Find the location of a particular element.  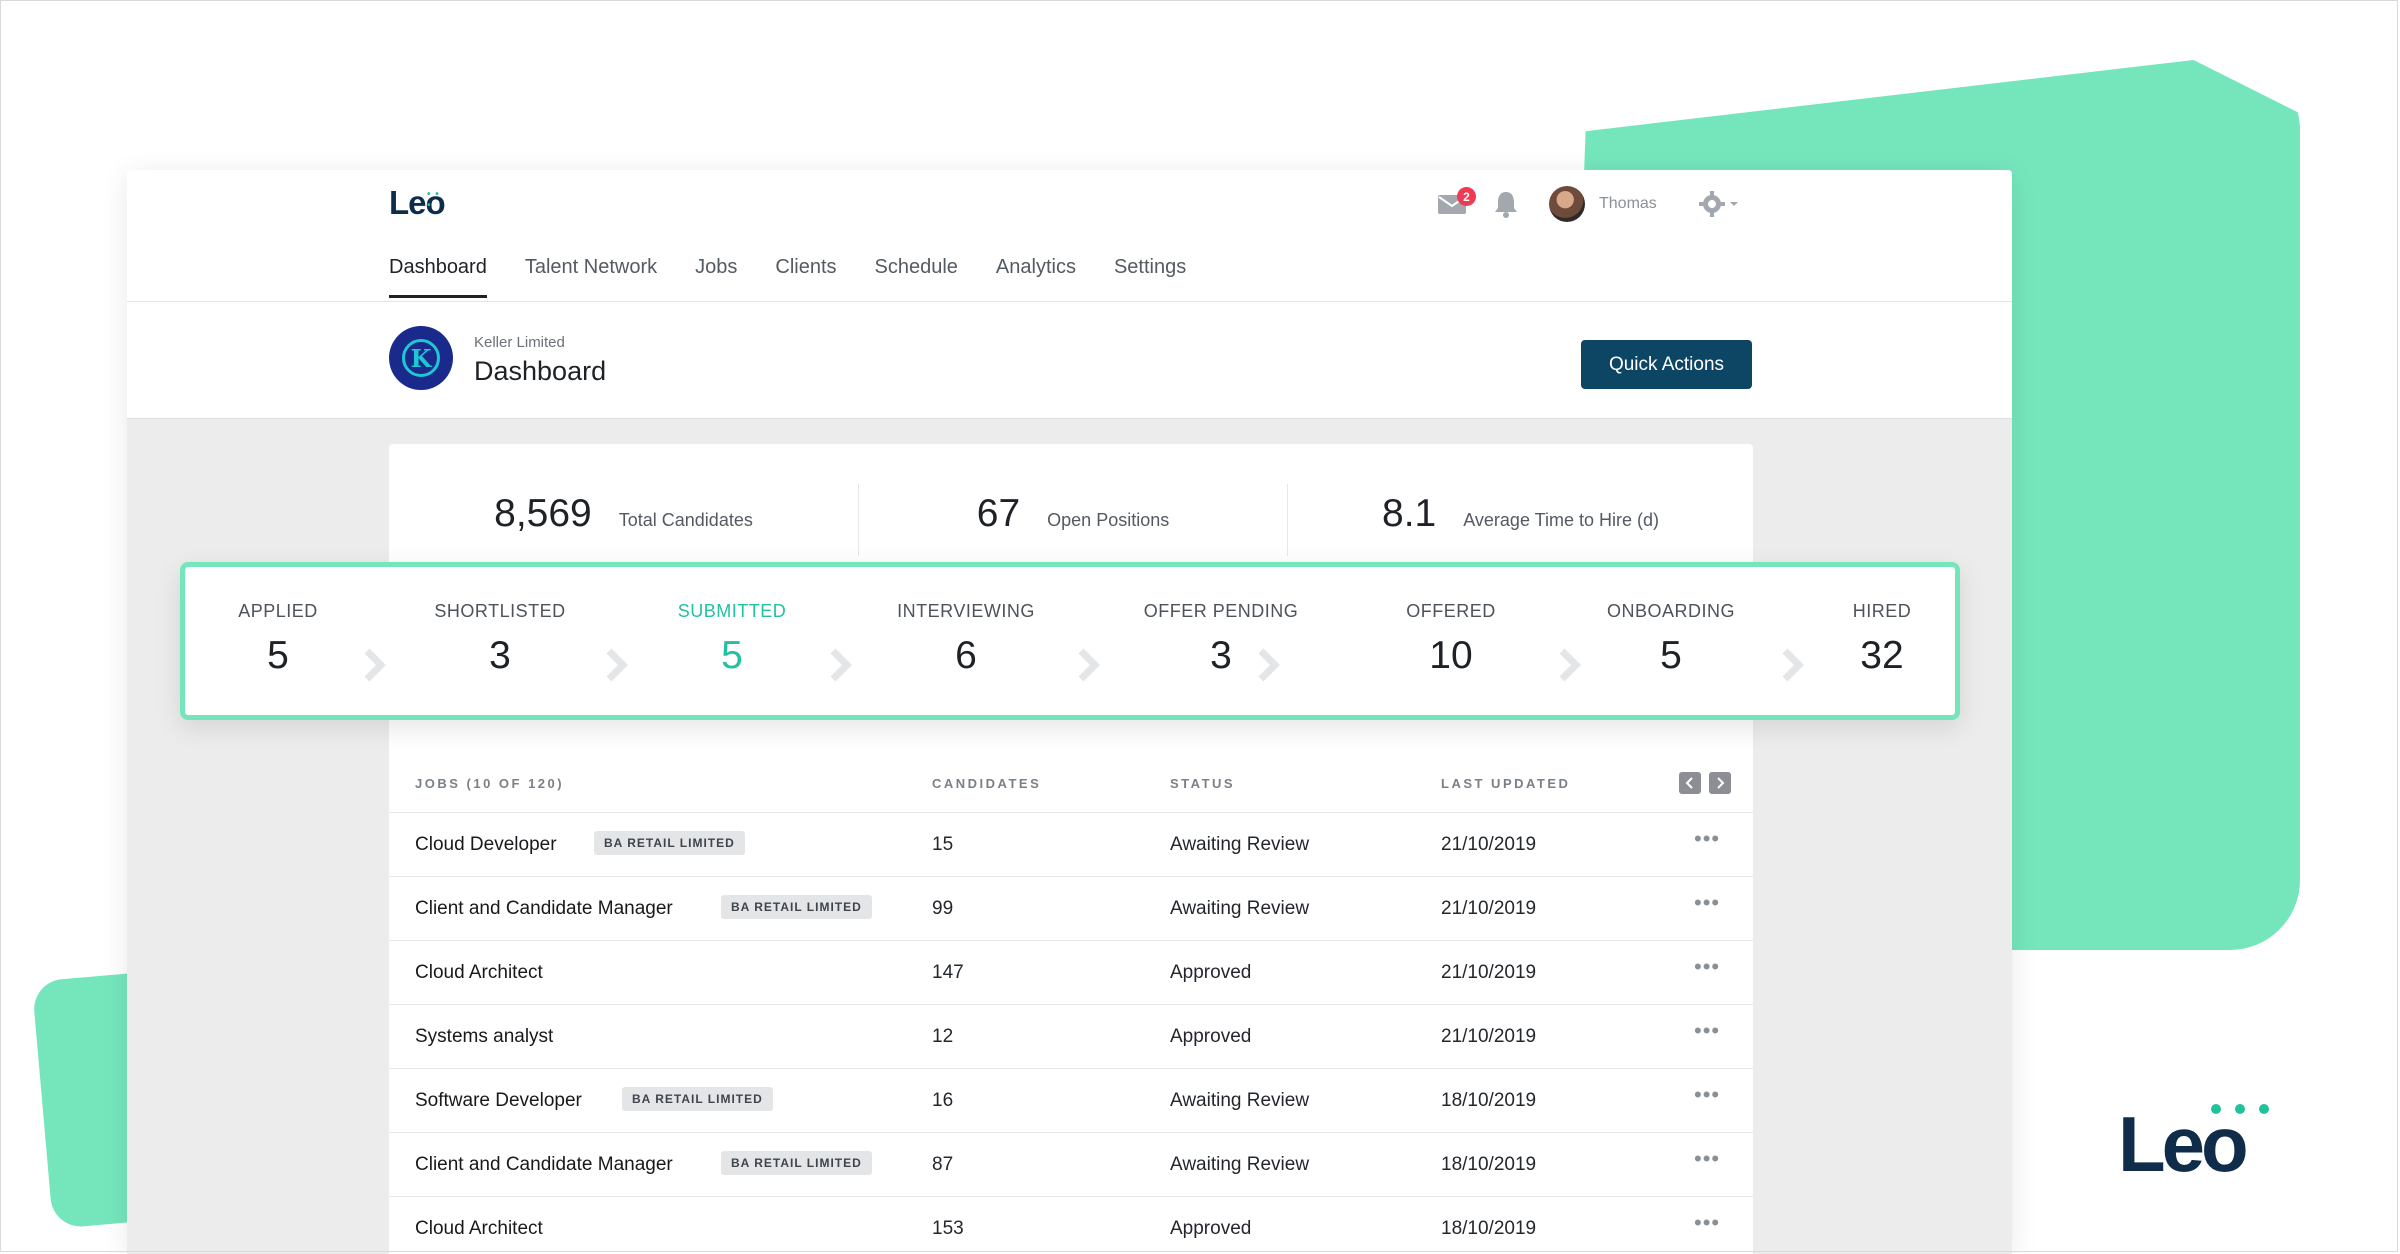

quick-actions-button: Quick Actions is located at coordinates (1666, 364).